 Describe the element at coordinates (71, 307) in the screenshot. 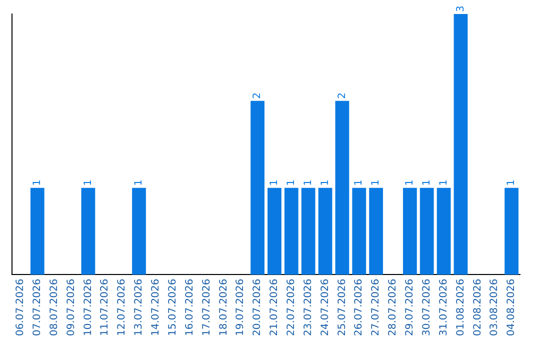

I see `x-tick-label: 09.07.2026` at that location.